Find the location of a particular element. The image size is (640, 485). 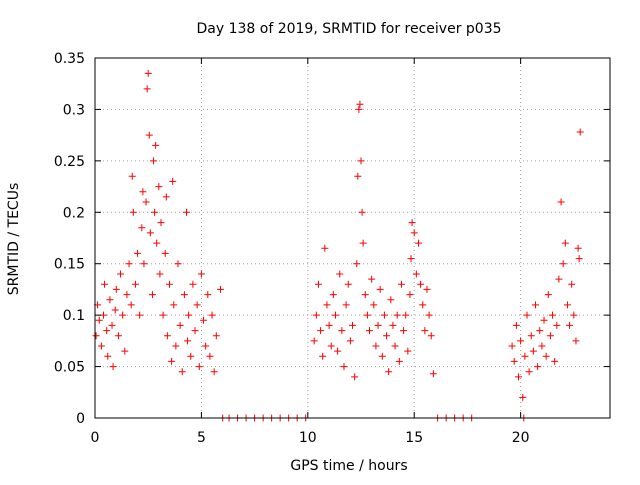

x-tick-label: 10 is located at coordinates (308, 438).